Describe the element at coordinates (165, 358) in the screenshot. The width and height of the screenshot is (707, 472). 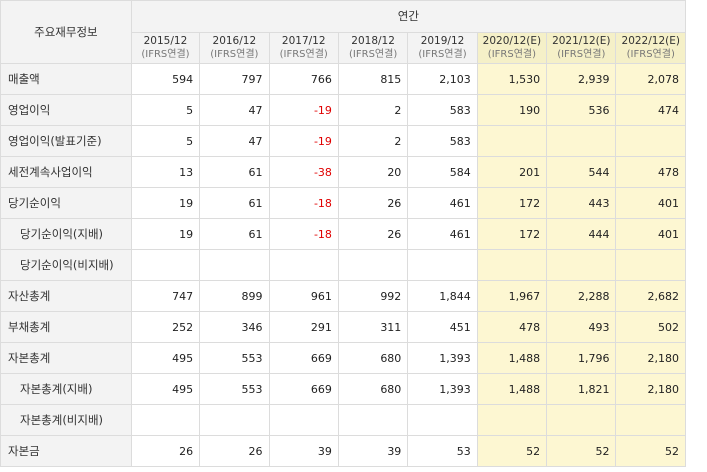
I see `table-cell: 495` at that location.